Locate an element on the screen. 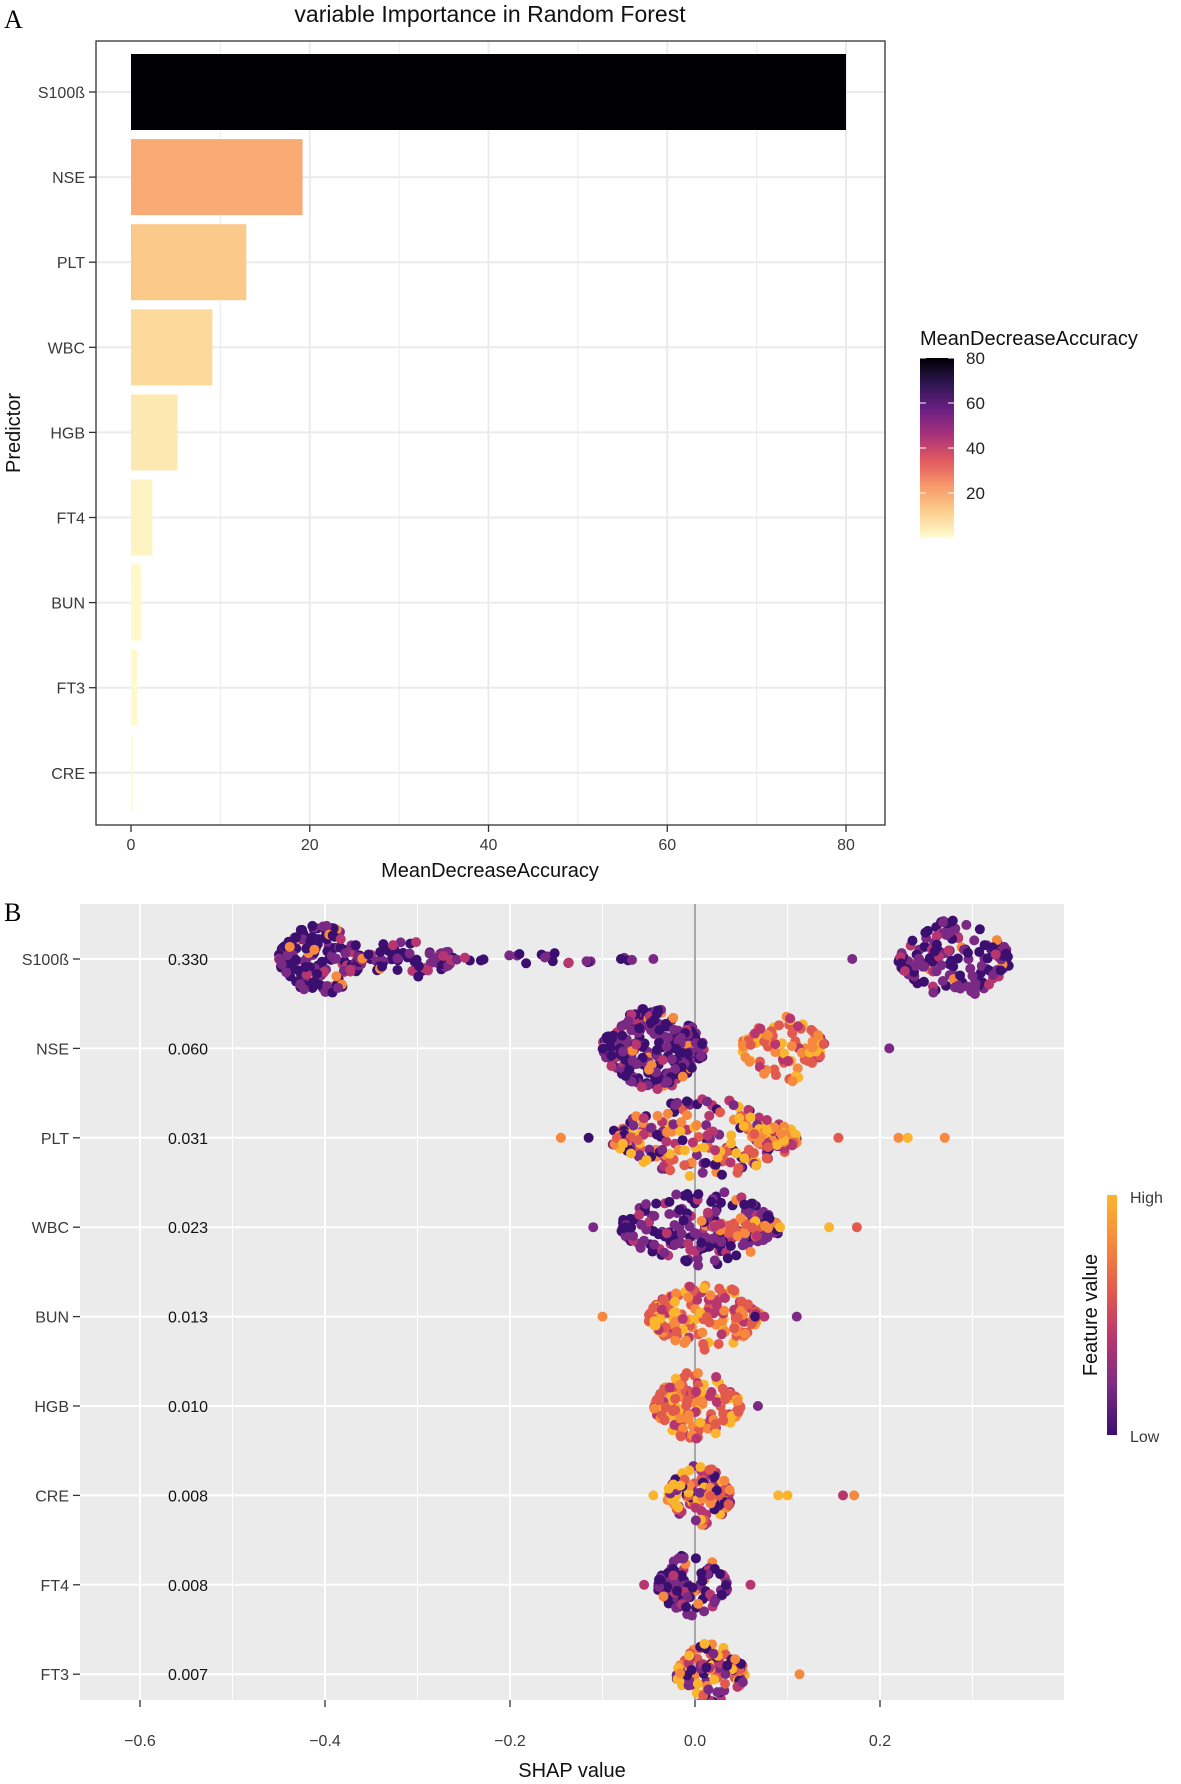 Image resolution: width=1181 pixels, height=1784 pixels. bar-NSE is located at coordinates (217, 177).